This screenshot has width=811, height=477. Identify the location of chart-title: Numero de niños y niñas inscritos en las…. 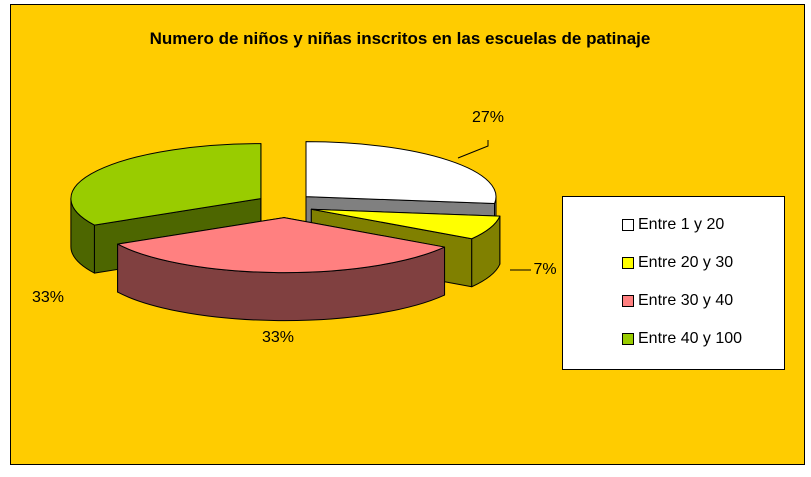
(400, 38).